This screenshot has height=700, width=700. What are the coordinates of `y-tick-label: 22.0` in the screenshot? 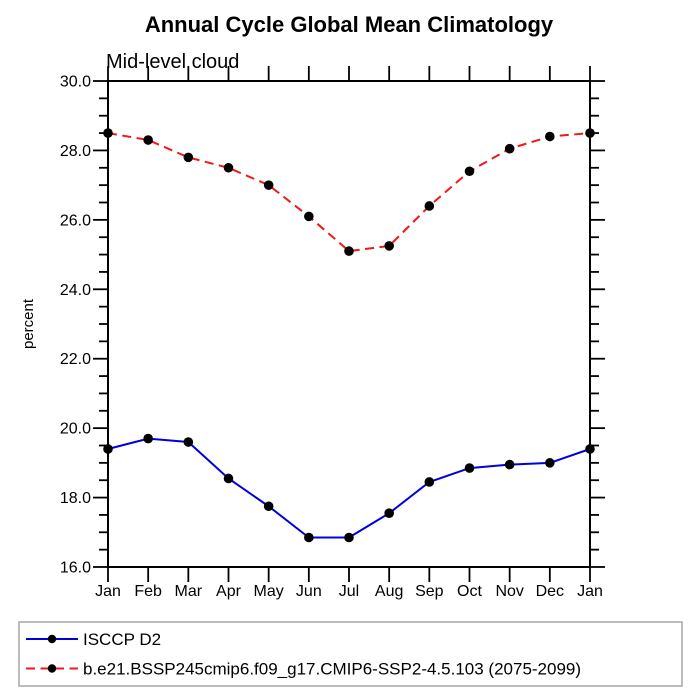 It's located at (75, 359).